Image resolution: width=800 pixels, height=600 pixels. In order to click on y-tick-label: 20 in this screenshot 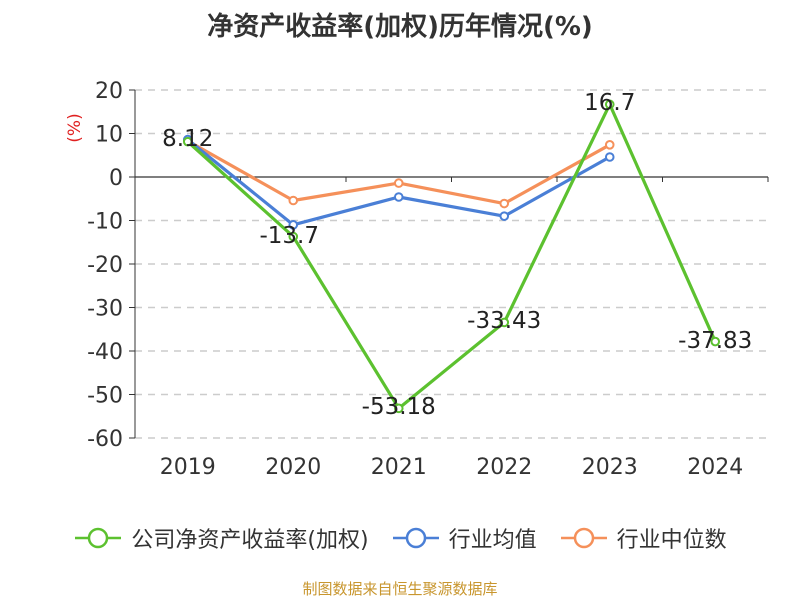, I will do `click(109, 91)`.